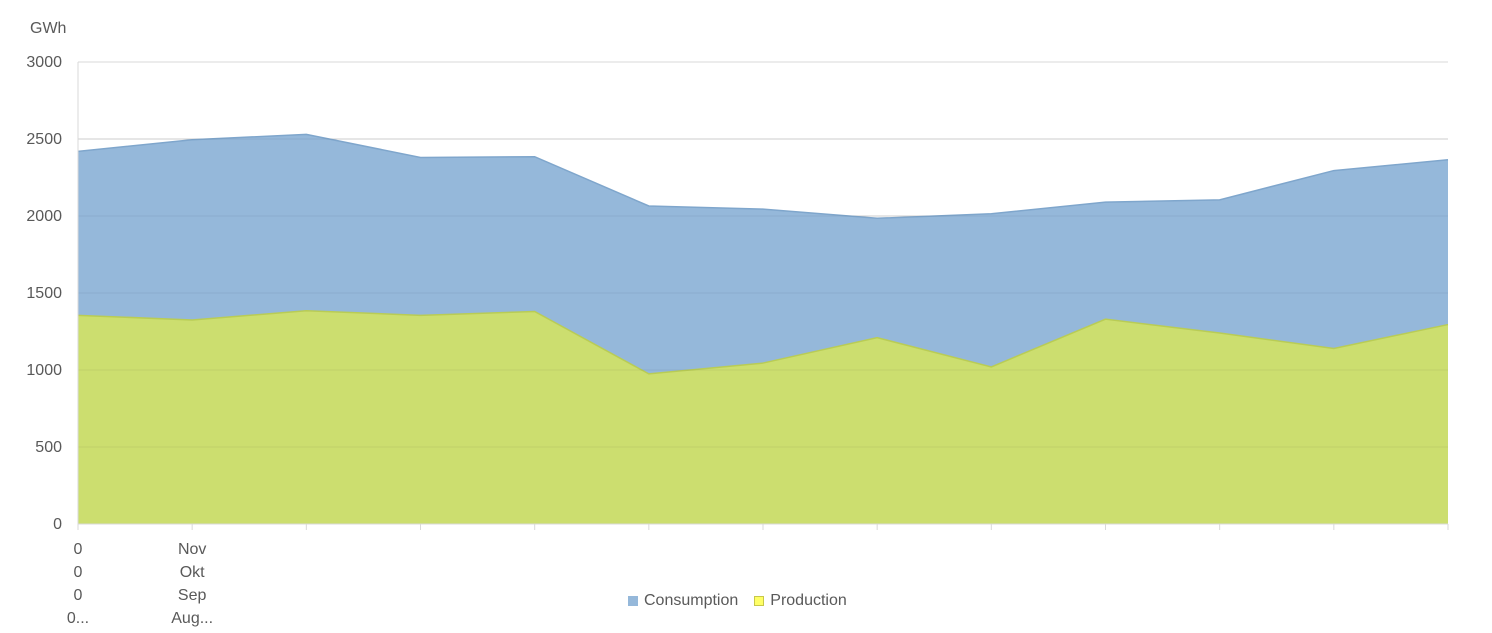 Image resolution: width=1492 pixels, height=633 pixels. Describe the element at coordinates (44, 62) in the screenshot. I see `y-tick-label-3000: 3000` at that location.